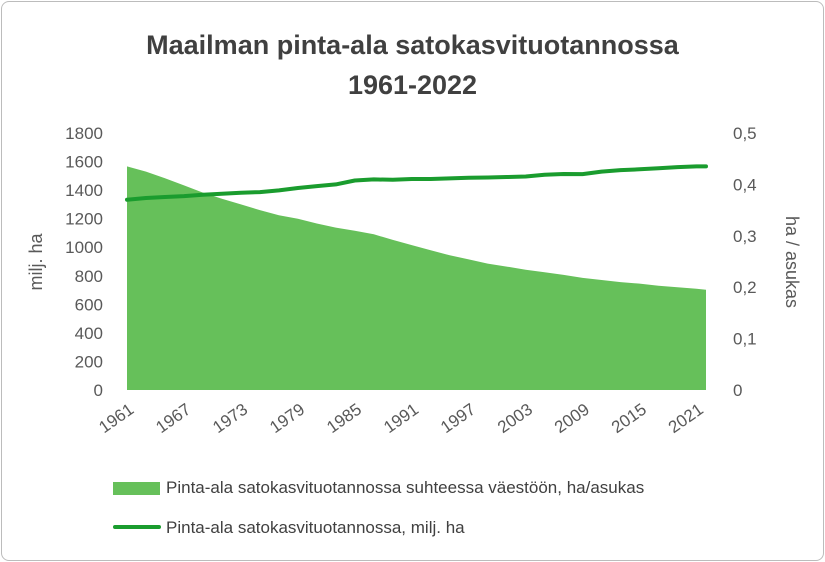 The image size is (825, 562). I want to click on line-layer, so click(416, 183).